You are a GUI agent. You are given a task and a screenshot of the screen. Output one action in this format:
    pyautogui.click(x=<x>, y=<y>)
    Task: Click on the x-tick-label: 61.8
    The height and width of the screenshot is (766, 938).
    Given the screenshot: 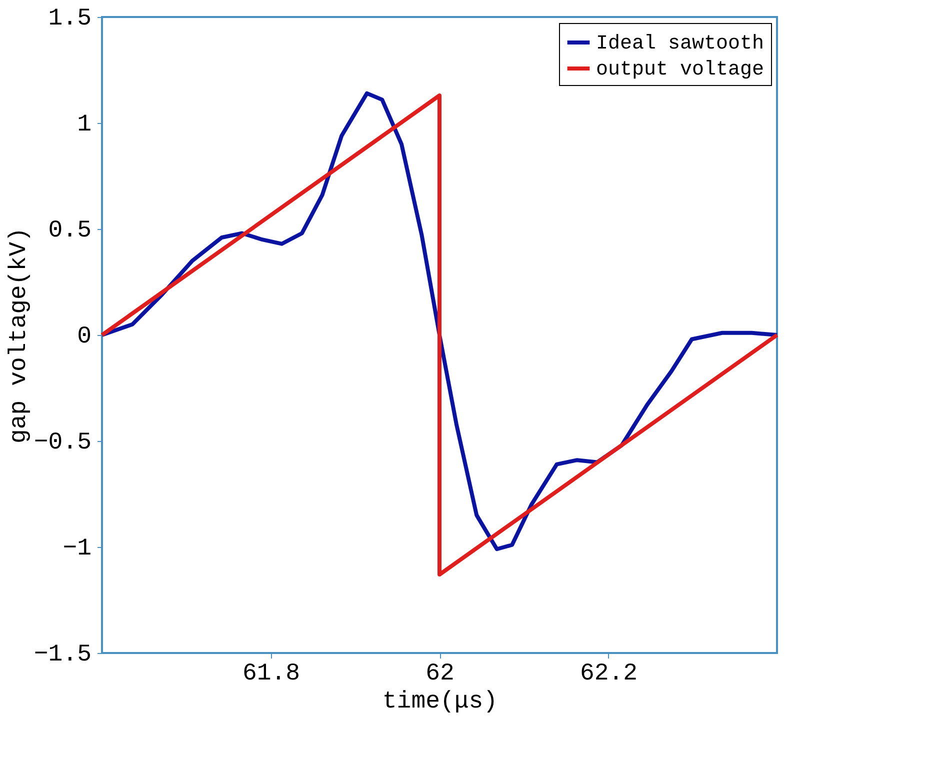 What is the action you would take?
    pyautogui.click(x=271, y=674)
    